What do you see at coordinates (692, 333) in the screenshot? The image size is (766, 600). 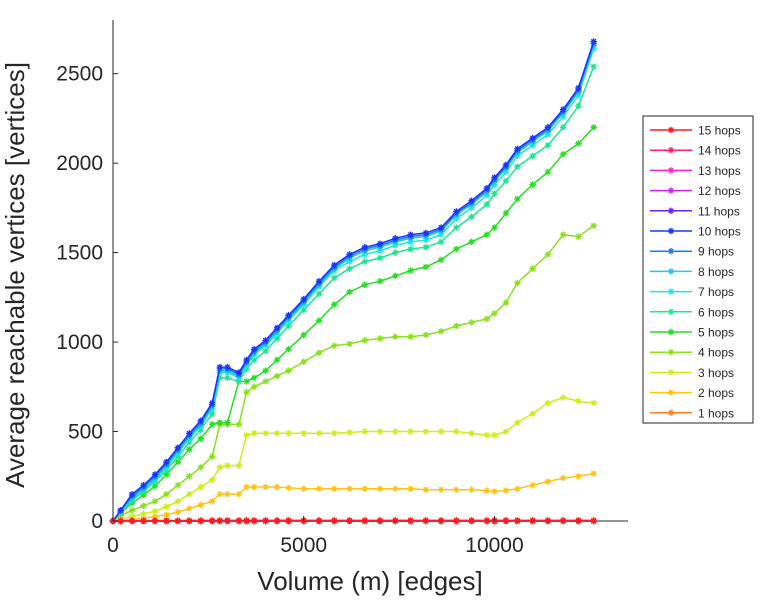 I see `legend-item: 5 hops` at bounding box center [692, 333].